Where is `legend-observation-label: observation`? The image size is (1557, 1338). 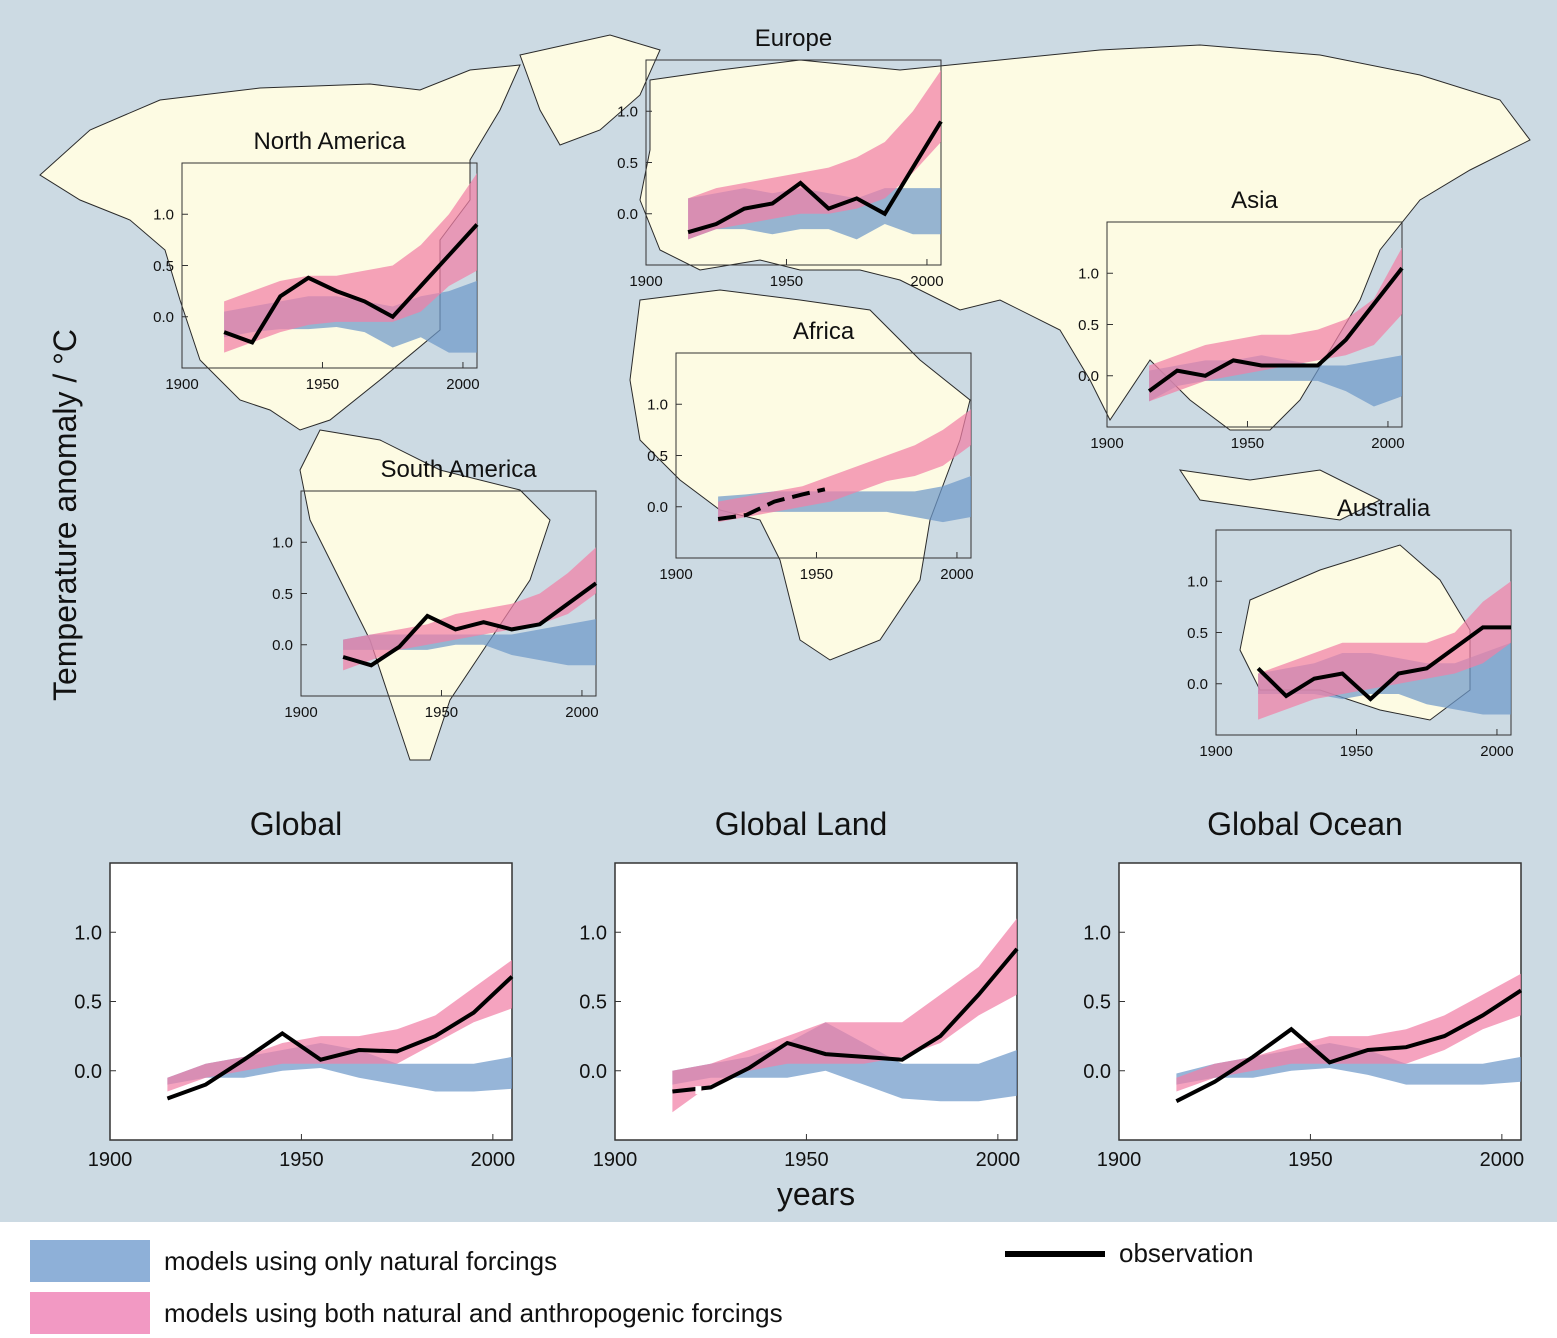 legend-observation-label: observation is located at coordinates (1186, 1253).